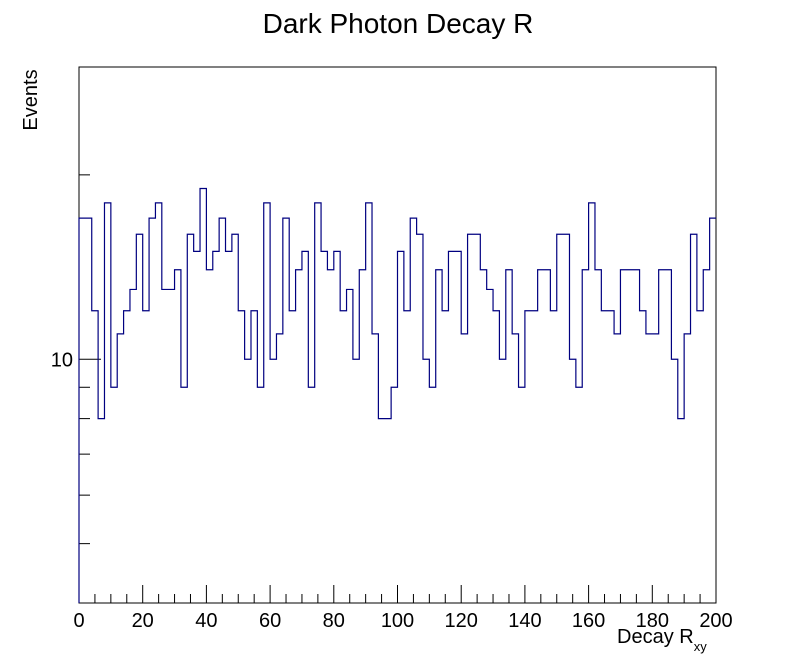 The width and height of the screenshot is (796, 672). Describe the element at coordinates (397, 621) in the screenshot. I see `x-tick-label: 100` at that location.